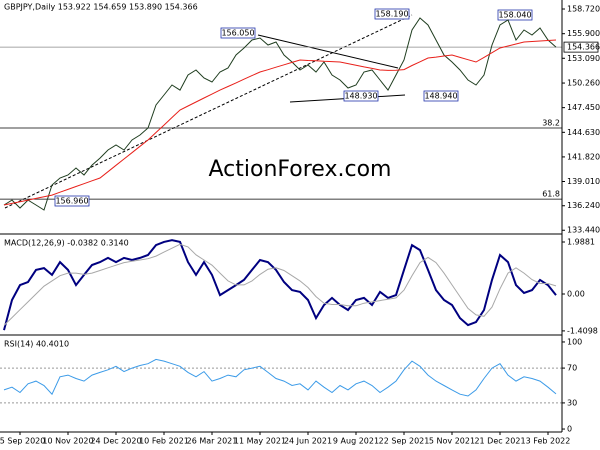 The height and width of the screenshot is (450, 600). Describe the element at coordinates (576, 294) in the screenshot. I see `y-tick-label: 0.00` at that location.